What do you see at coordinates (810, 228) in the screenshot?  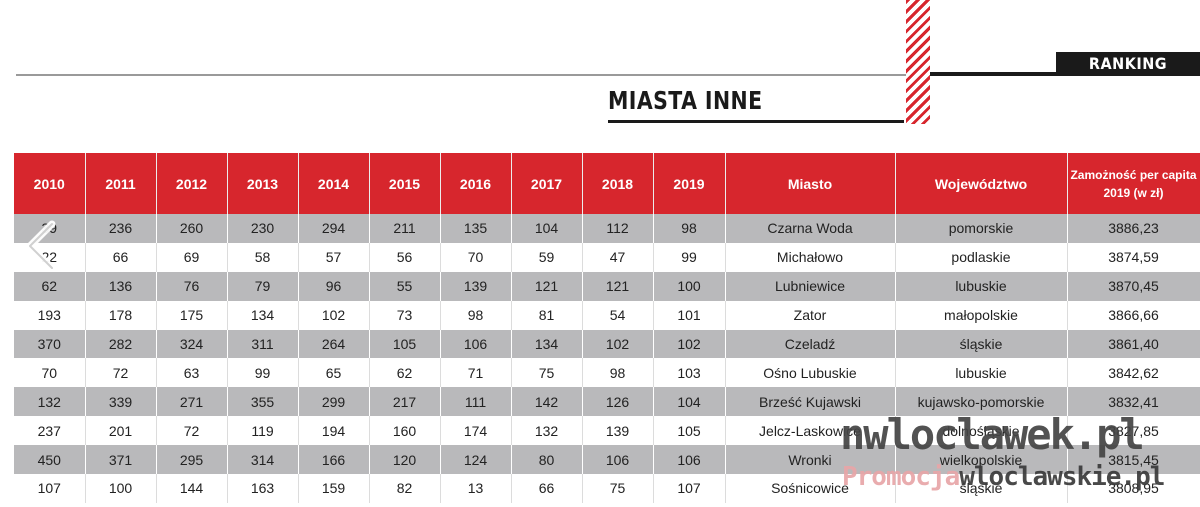 I see `cell-city: Czarna Woda` at bounding box center [810, 228].